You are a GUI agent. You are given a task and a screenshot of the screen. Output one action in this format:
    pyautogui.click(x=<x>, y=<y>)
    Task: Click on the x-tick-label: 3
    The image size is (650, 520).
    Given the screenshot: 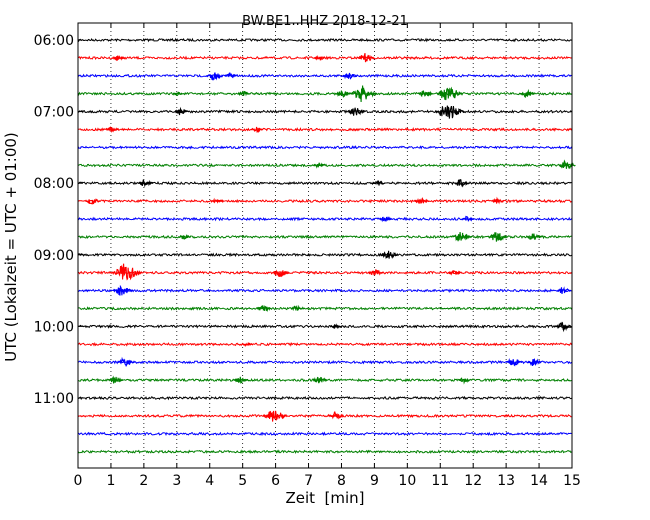 What is the action you would take?
    pyautogui.click(x=176, y=481)
    